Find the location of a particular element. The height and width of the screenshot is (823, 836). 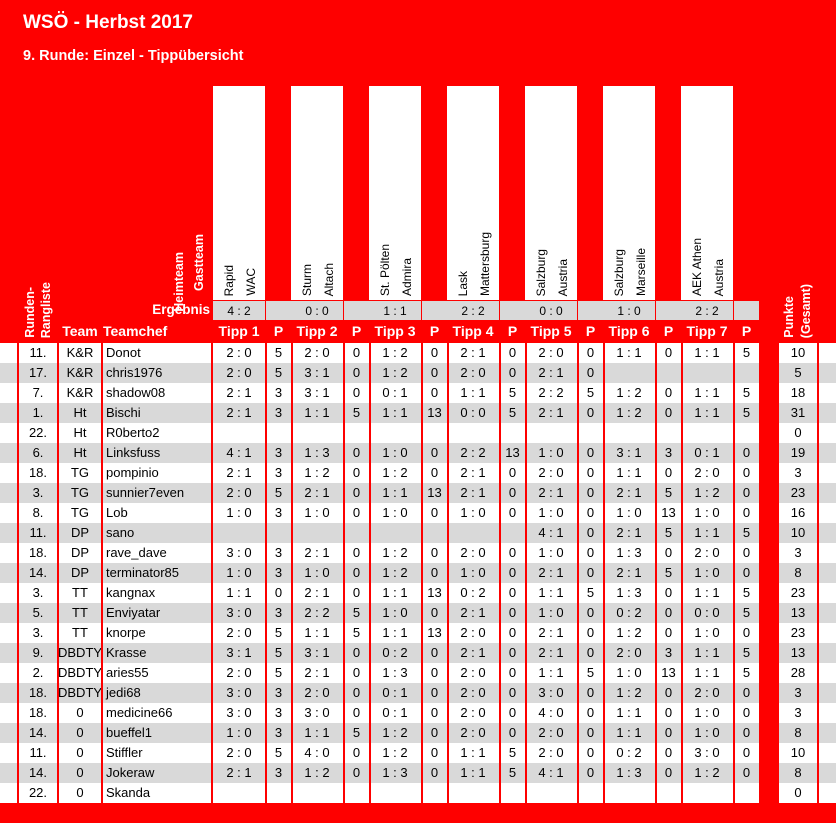

total-points-cell: 18 is located at coordinates (798, 392).